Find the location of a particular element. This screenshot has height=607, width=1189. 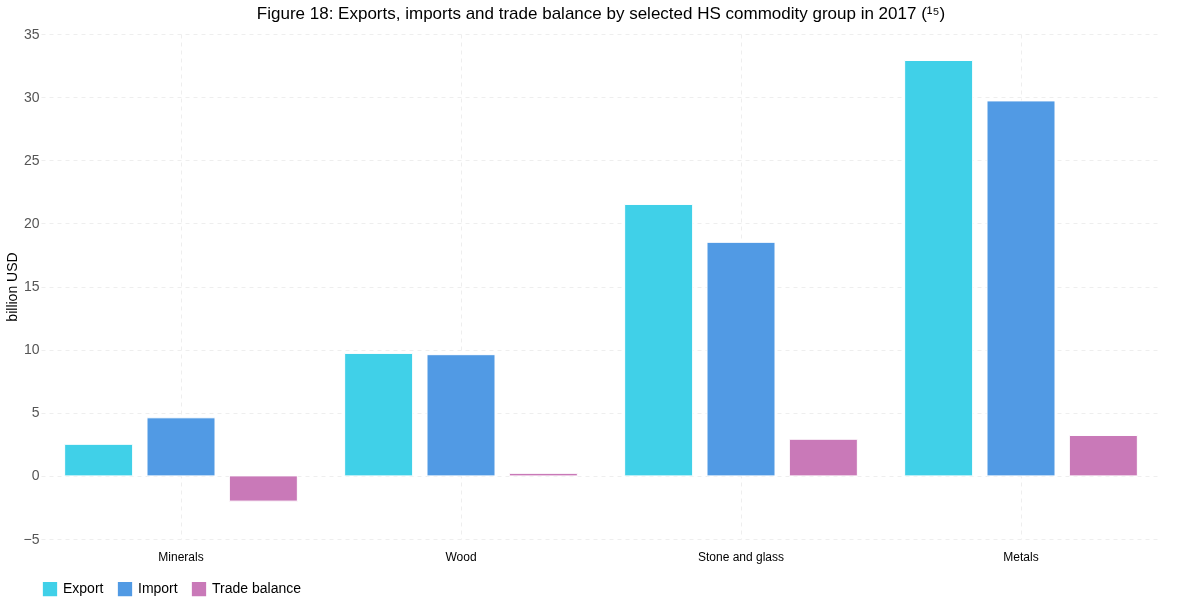

y-tick-label: 20 is located at coordinates (31, 222).